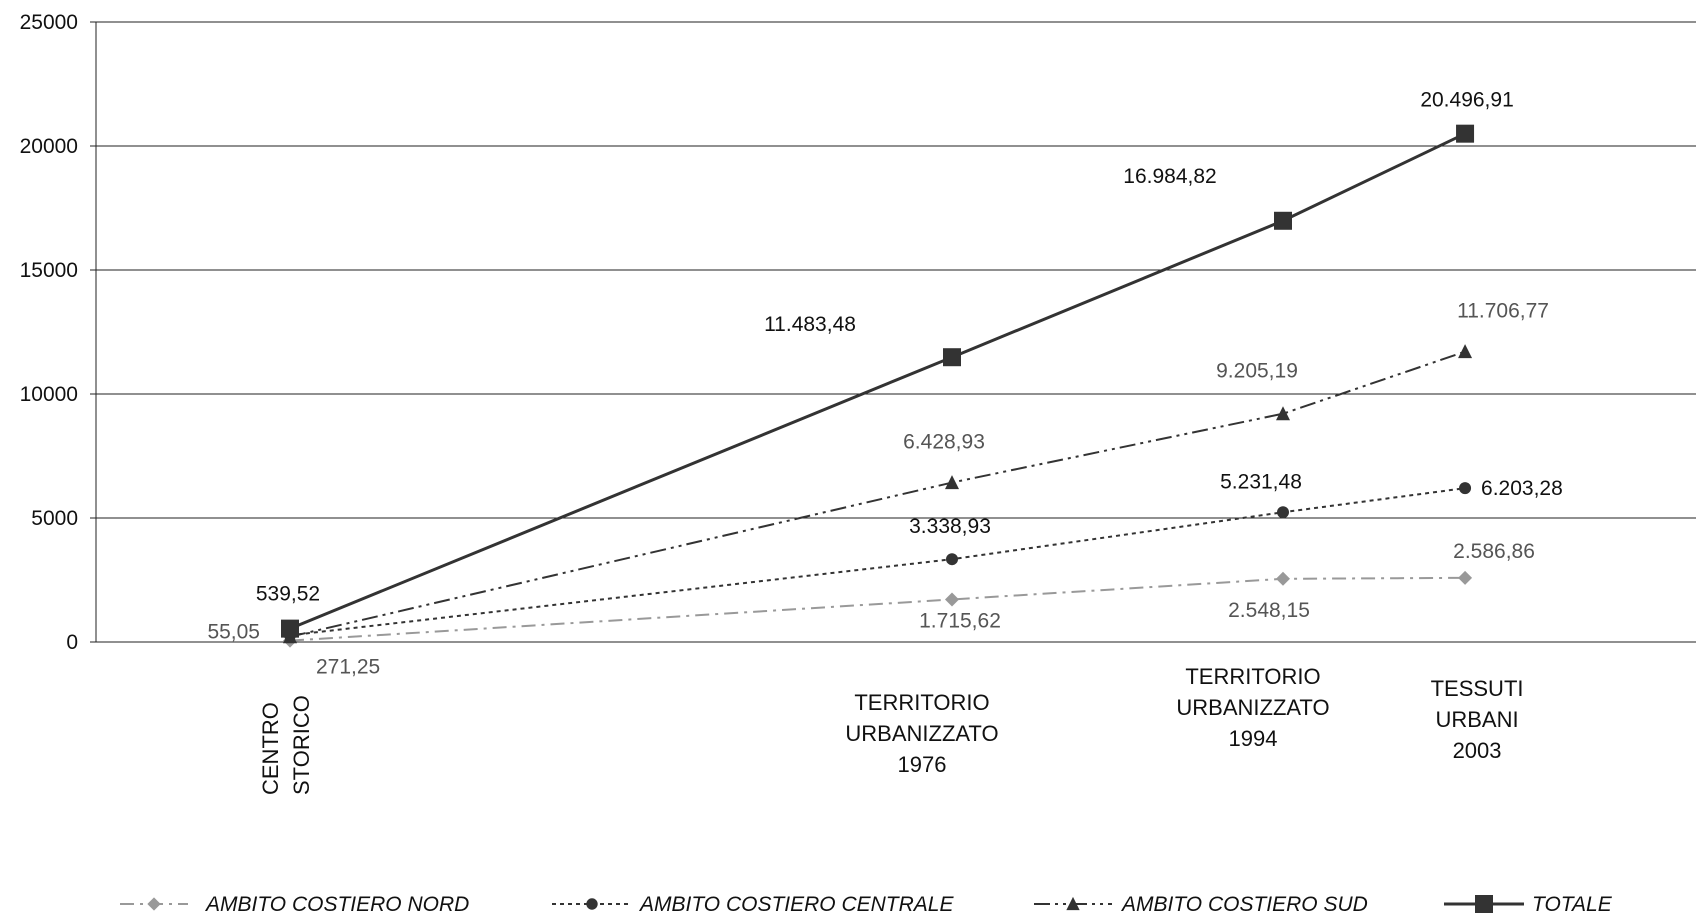  Describe the element at coordinates (1269, 610) in the screenshot. I see `data-label: 2.548,15` at that location.